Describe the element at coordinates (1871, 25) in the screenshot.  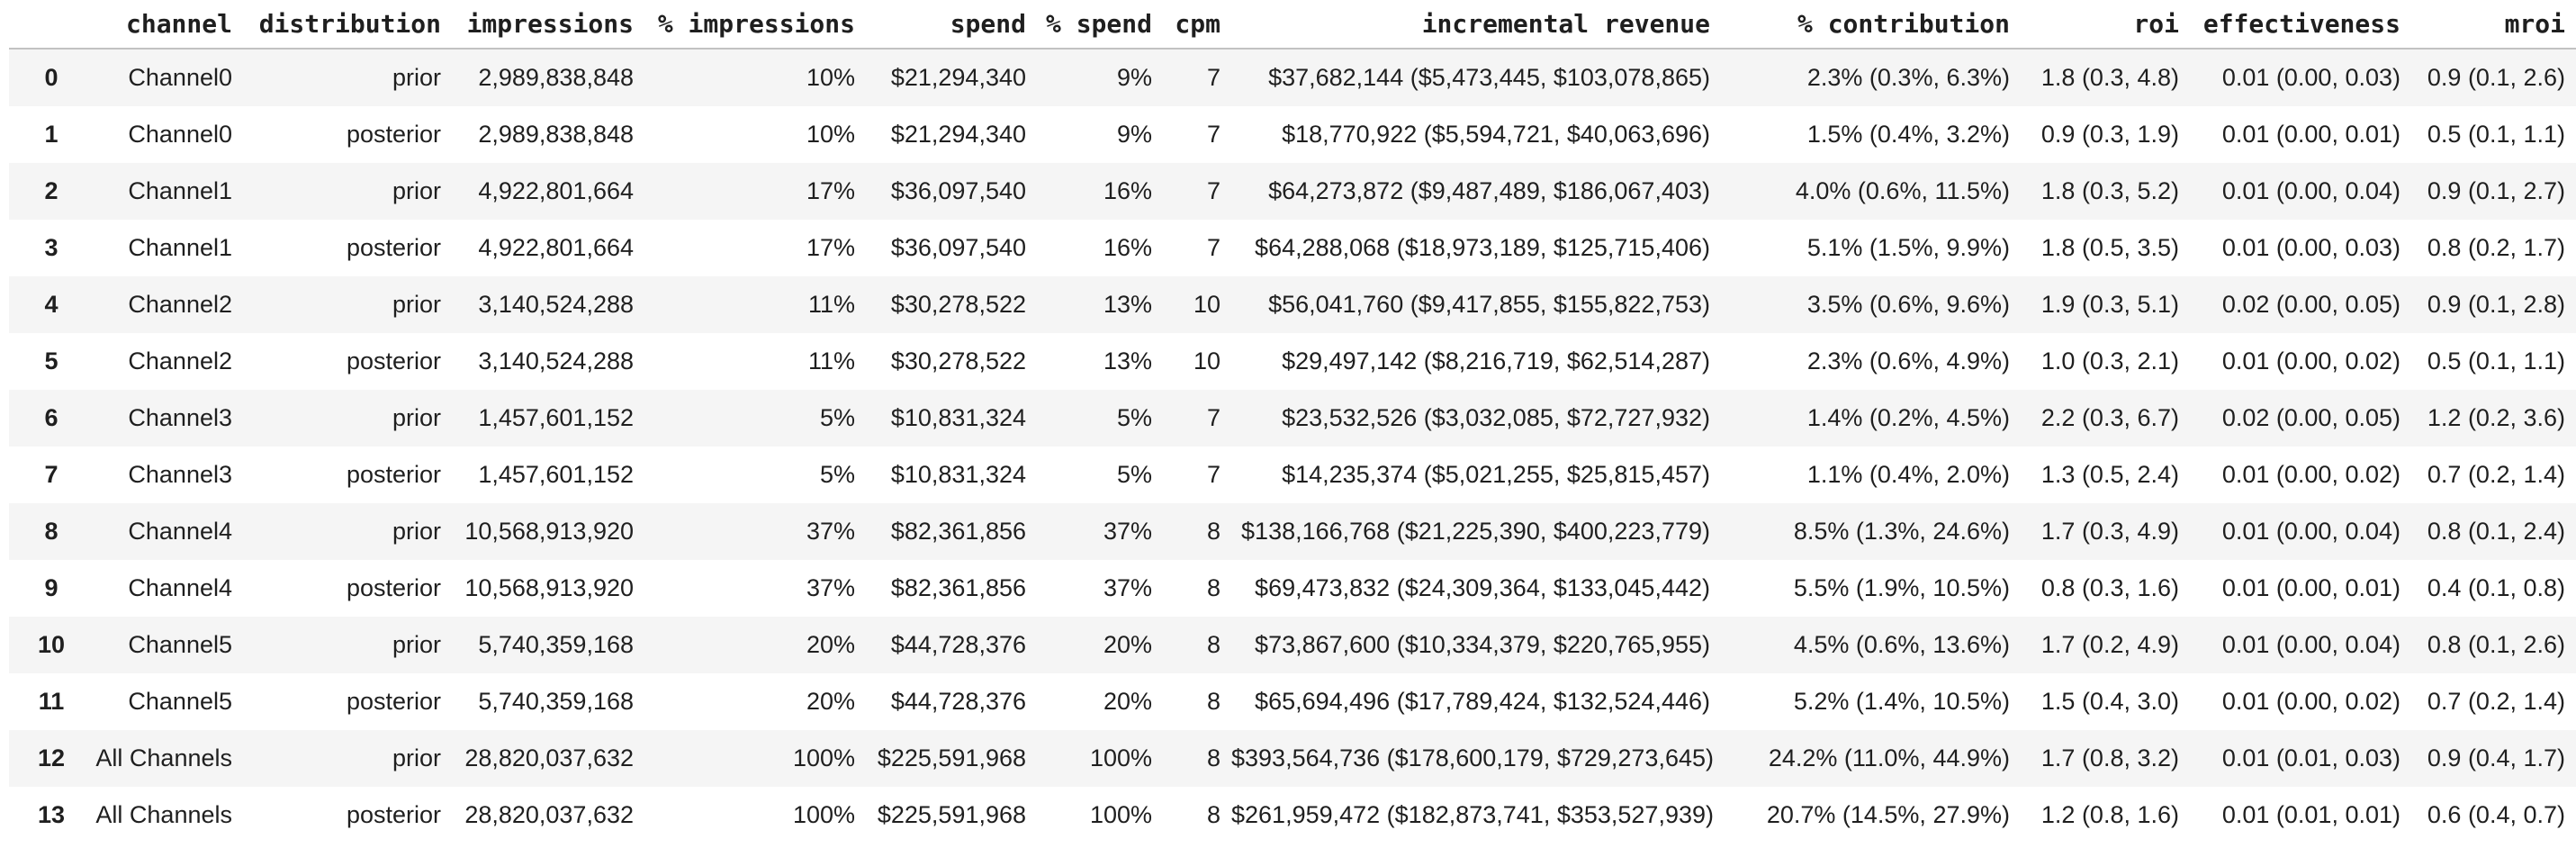
I see `column-header-pct-contribution: % contribution` at that location.